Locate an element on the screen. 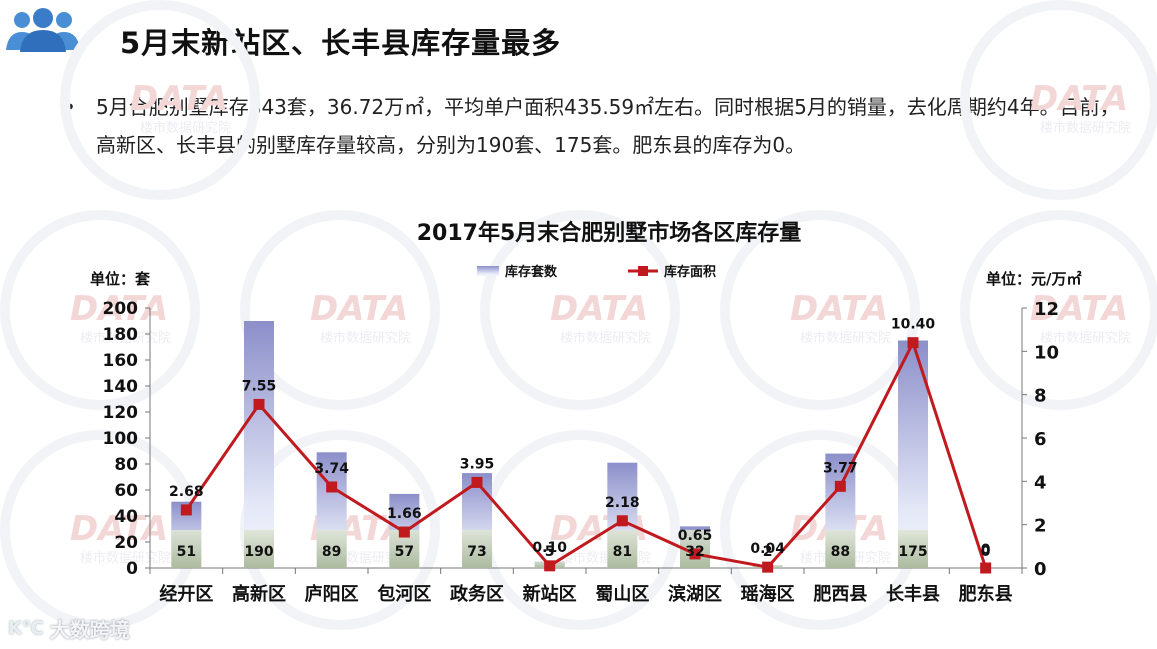  legend-bar-swatch is located at coordinates (488, 271).